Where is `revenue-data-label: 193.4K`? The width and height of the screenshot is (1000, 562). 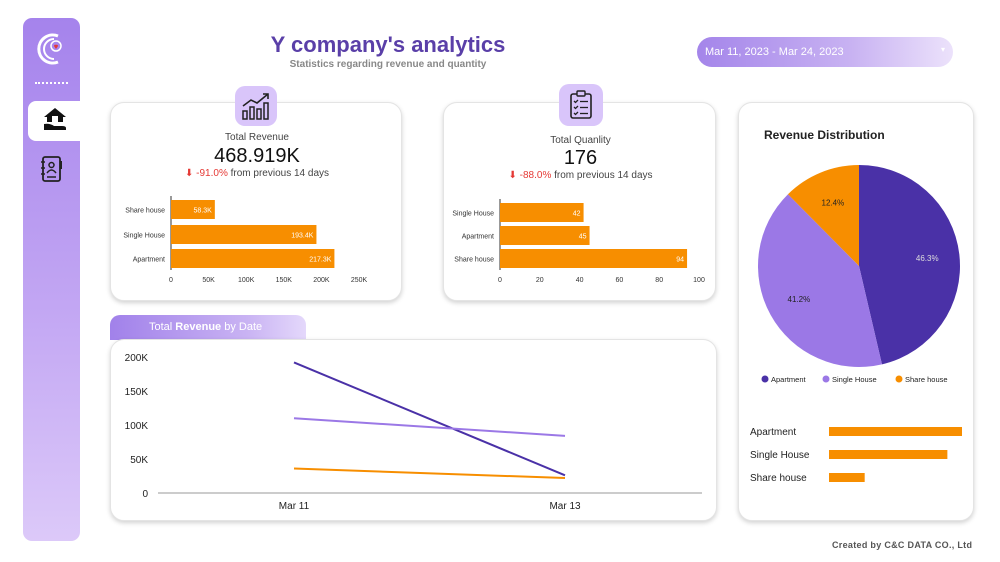
revenue-data-label: 193.4K is located at coordinates (302, 236).